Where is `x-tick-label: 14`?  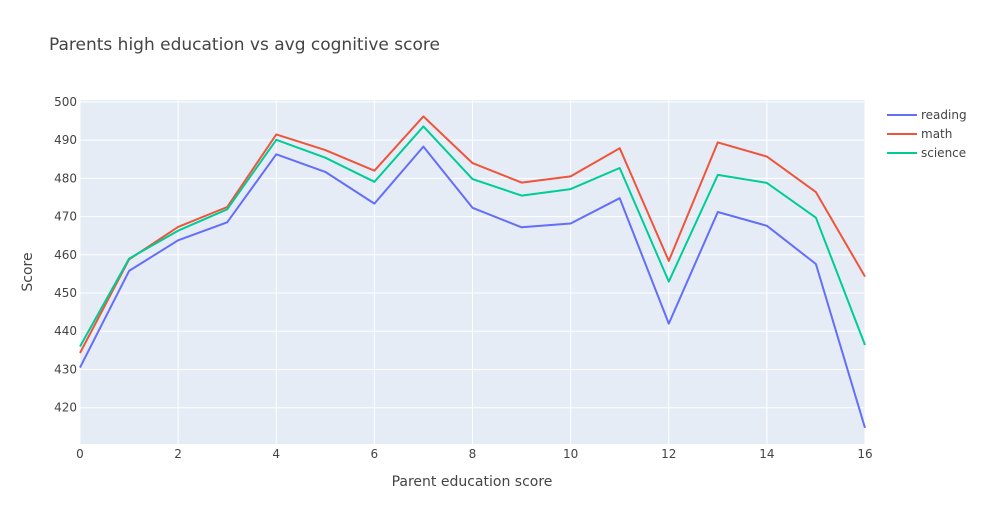
x-tick-label: 14 is located at coordinates (766, 454).